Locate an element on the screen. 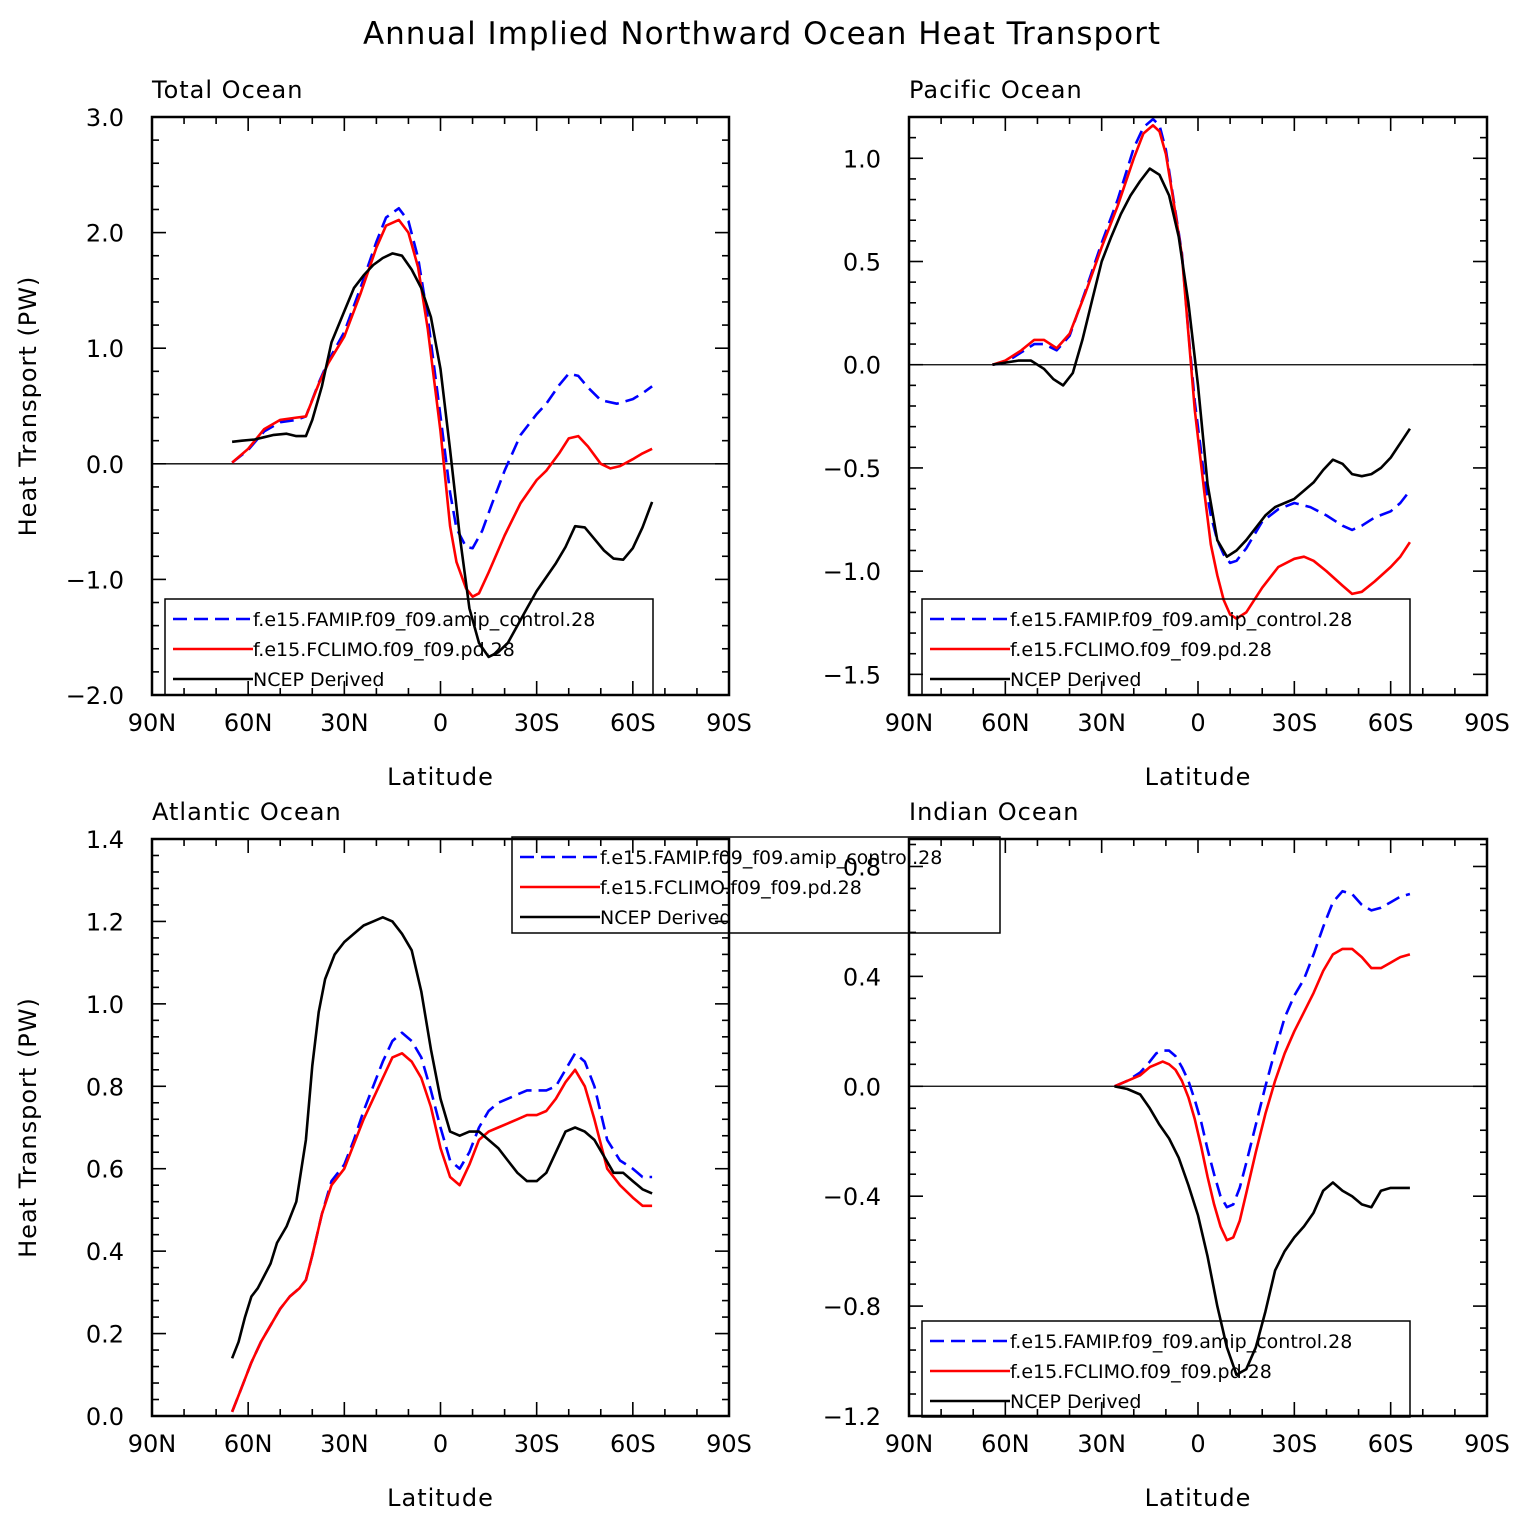 This screenshot has width=1524, height=1527. indian-ocean-xtick-label: 90S is located at coordinates (1487, 1444).